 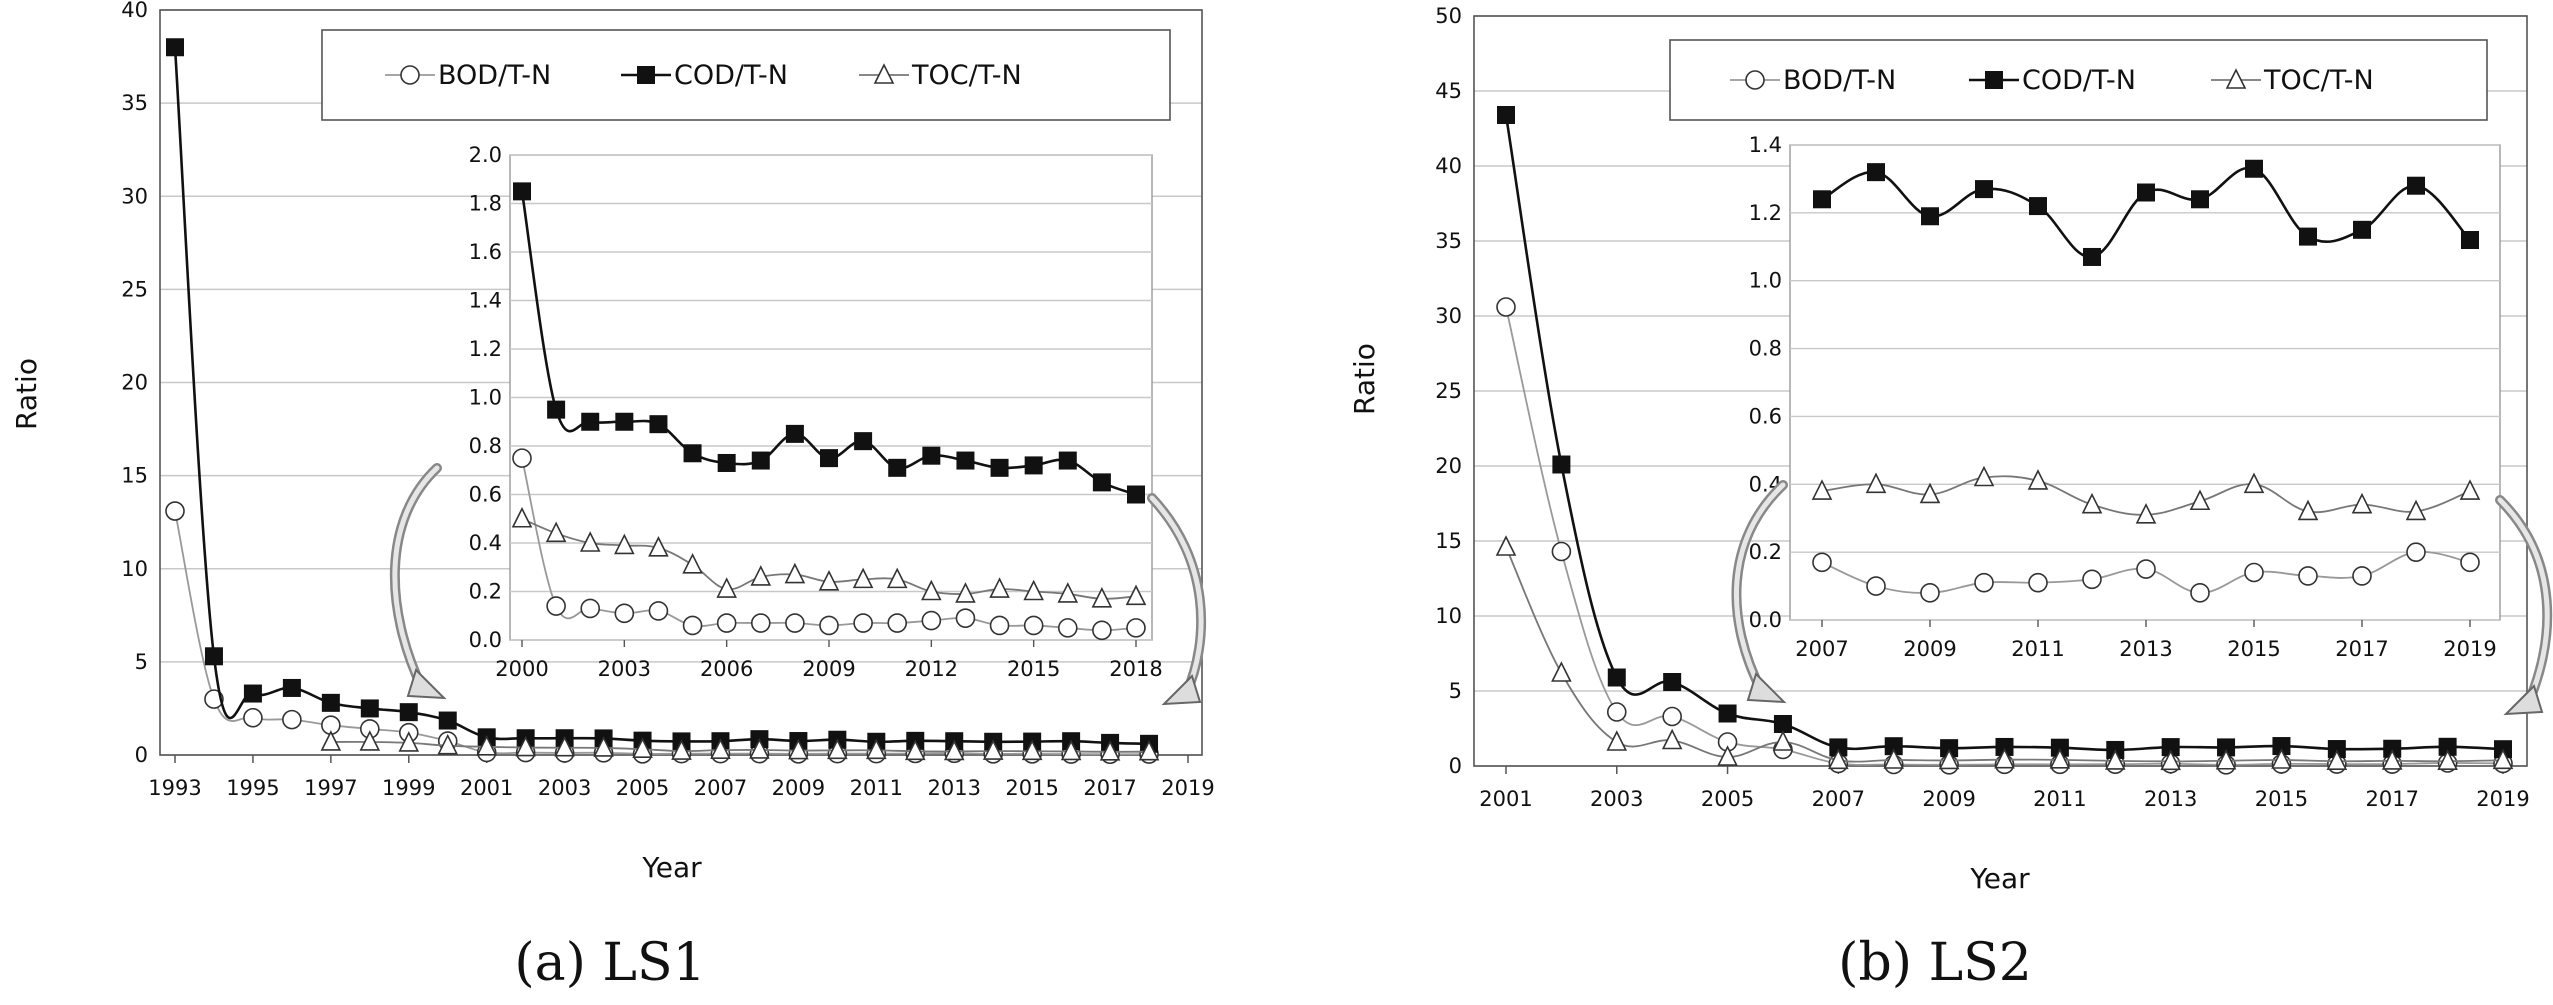 I want to click on x-axis-label: Year, so click(x=1999, y=878).